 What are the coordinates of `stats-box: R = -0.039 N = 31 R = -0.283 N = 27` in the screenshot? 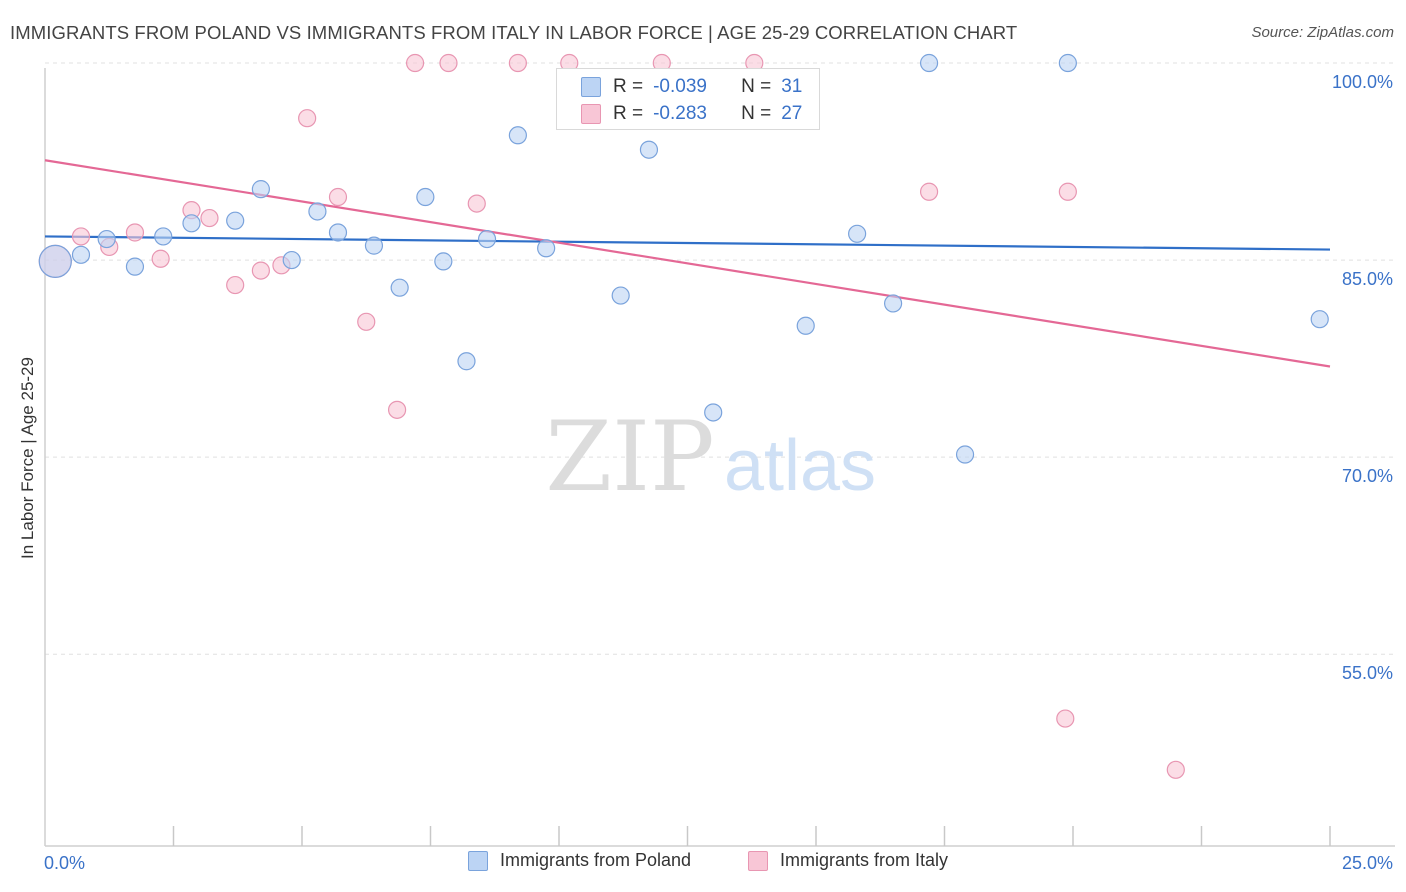 It's located at (688, 99).